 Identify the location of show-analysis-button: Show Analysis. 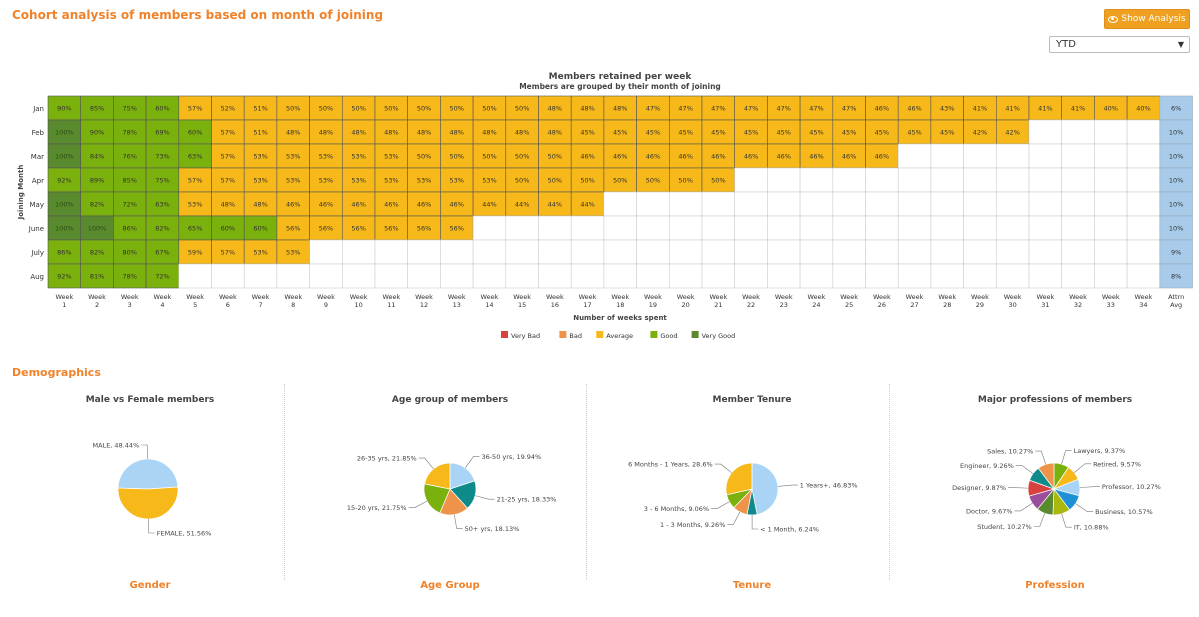
(1147, 19).